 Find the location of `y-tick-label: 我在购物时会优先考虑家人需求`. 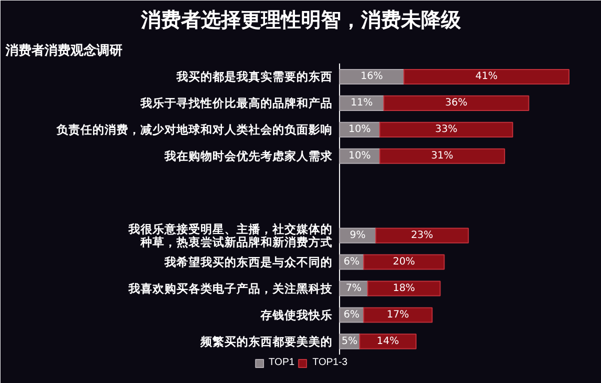

y-tick-label: 我在购物时会优先考虑家人需求 is located at coordinates (249, 156).